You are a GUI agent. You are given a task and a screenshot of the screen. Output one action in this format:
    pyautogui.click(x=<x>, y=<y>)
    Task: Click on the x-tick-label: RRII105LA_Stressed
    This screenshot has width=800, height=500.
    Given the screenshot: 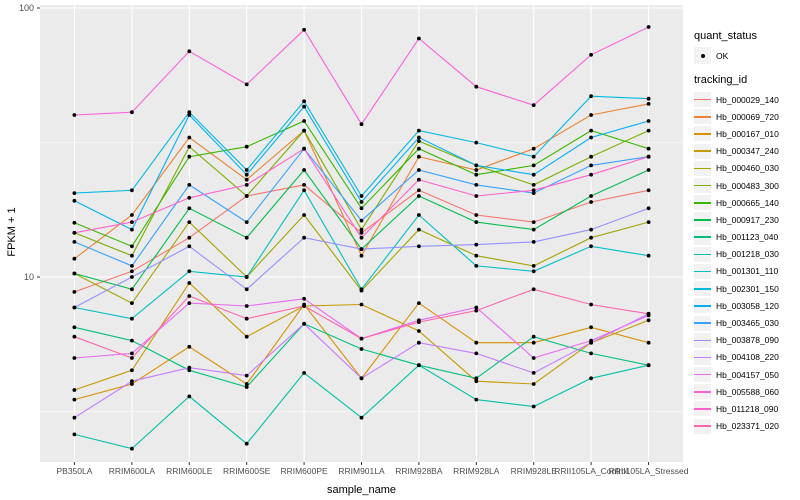 What is the action you would take?
    pyautogui.click(x=649, y=471)
    